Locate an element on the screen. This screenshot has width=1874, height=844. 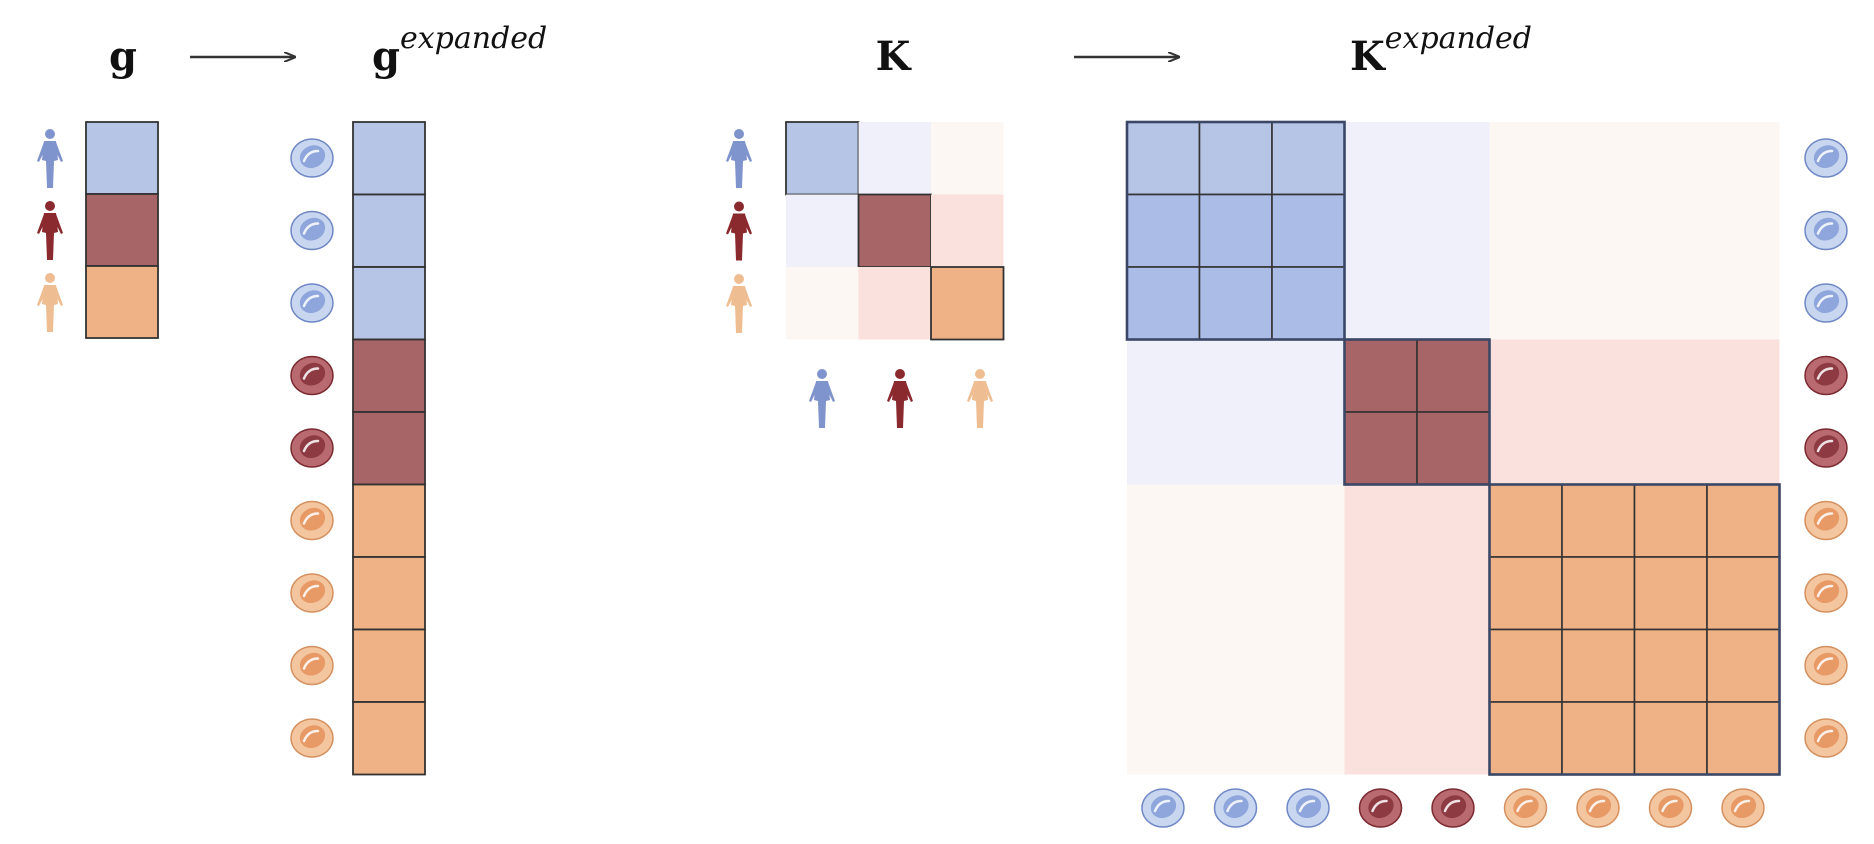
k-expanded-diagonal-block-a is located at coordinates (1235, 230).